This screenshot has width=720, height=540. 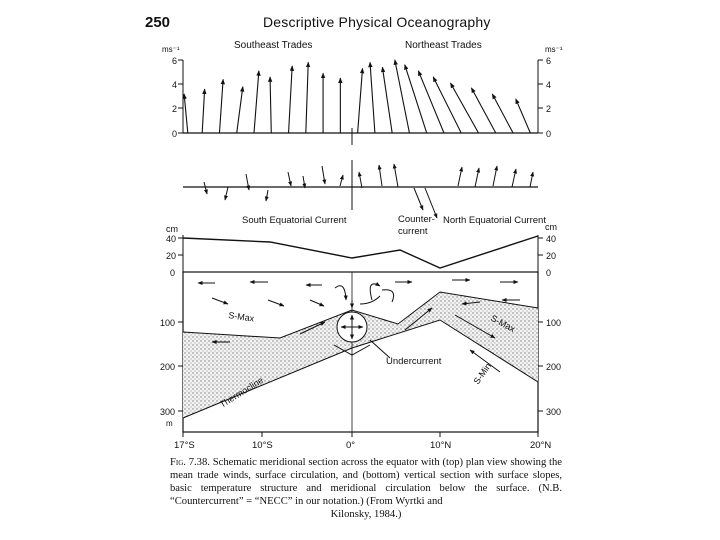 I want to click on sea-tick-40-left: 40, so click(x=171, y=239).